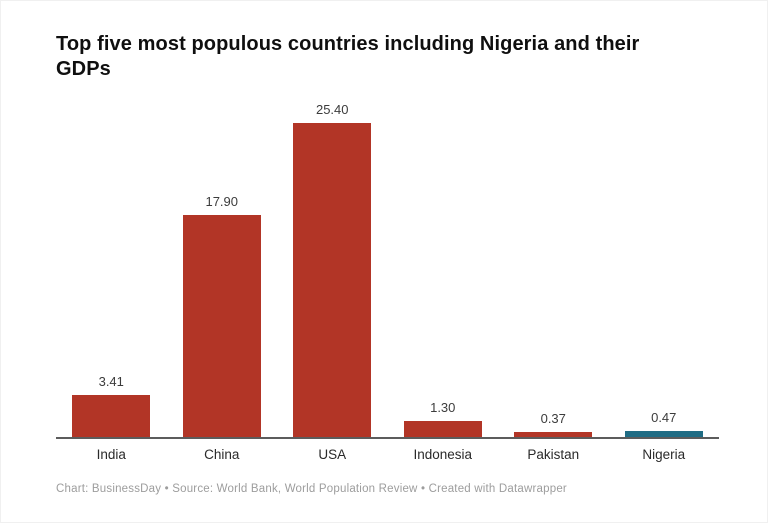 The height and width of the screenshot is (523, 768). Describe the element at coordinates (222, 202) in the screenshot. I see `bar-value-label: 17.90` at that location.